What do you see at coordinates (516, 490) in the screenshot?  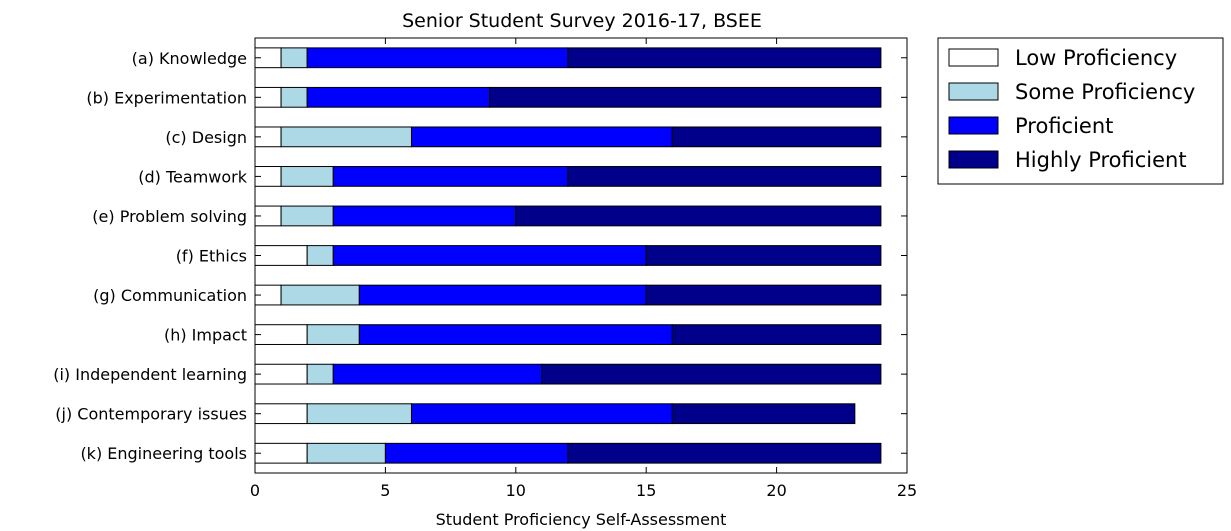 I see `x-tick-label-3: 10` at bounding box center [516, 490].